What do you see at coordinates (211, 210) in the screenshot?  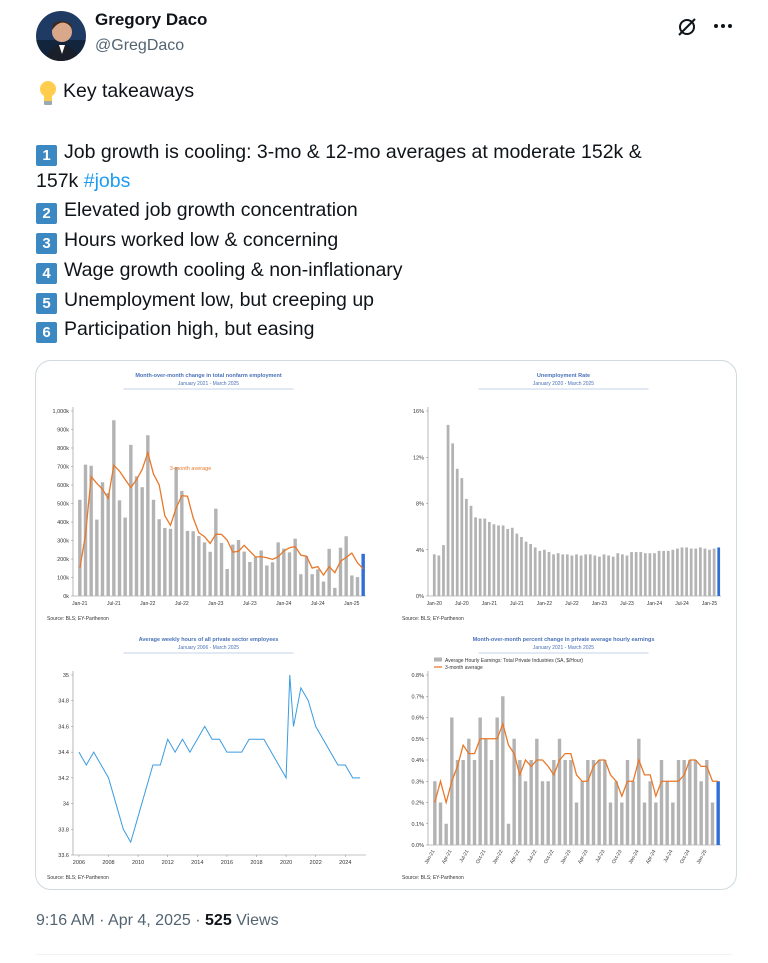 I see `item-text: Elevated job growth concentration` at bounding box center [211, 210].